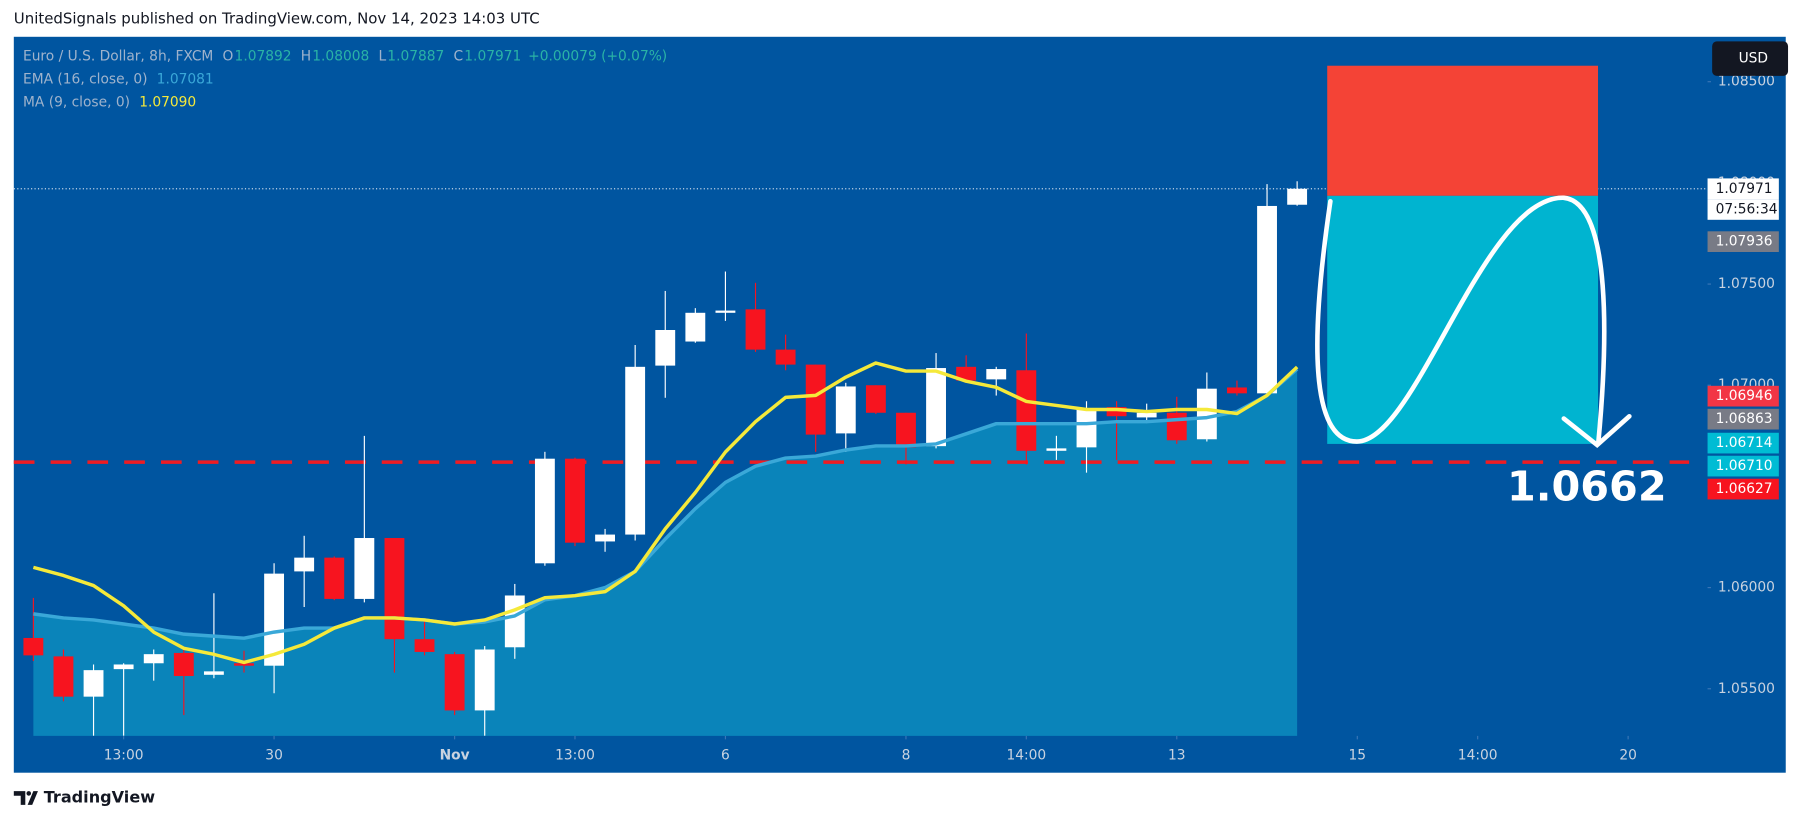 Image resolution: width=1803 pixels, height=821 pixels. What do you see at coordinates (455, 755) in the screenshot?
I see `x-tick-label: Nov` at bounding box center [455, 755].